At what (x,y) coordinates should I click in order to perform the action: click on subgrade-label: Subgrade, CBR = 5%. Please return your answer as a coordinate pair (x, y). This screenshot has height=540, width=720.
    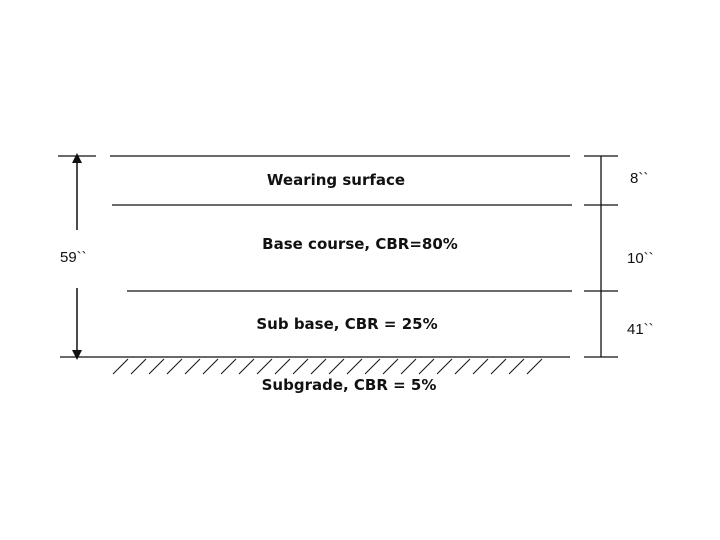
    Looking at the image, I should click on (349, 385).